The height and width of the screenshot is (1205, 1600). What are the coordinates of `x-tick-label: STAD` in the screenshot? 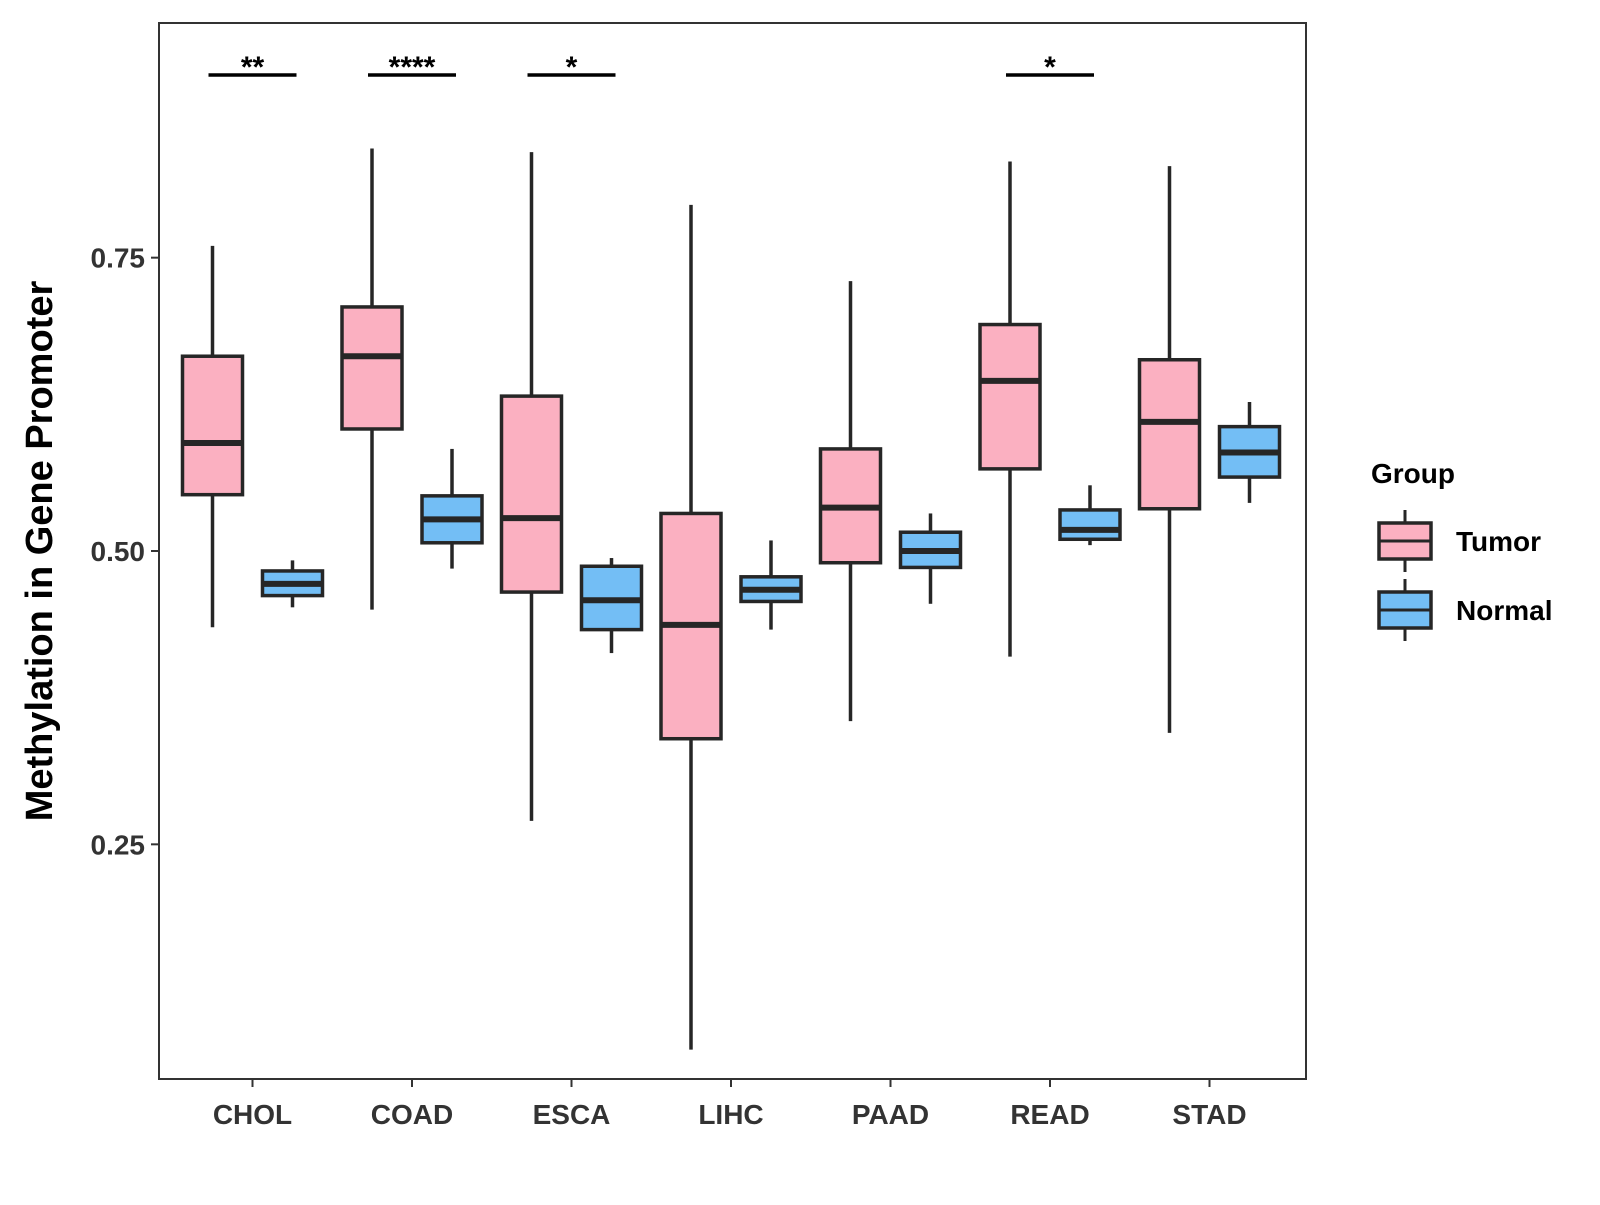 It's located at (1209, 1114).